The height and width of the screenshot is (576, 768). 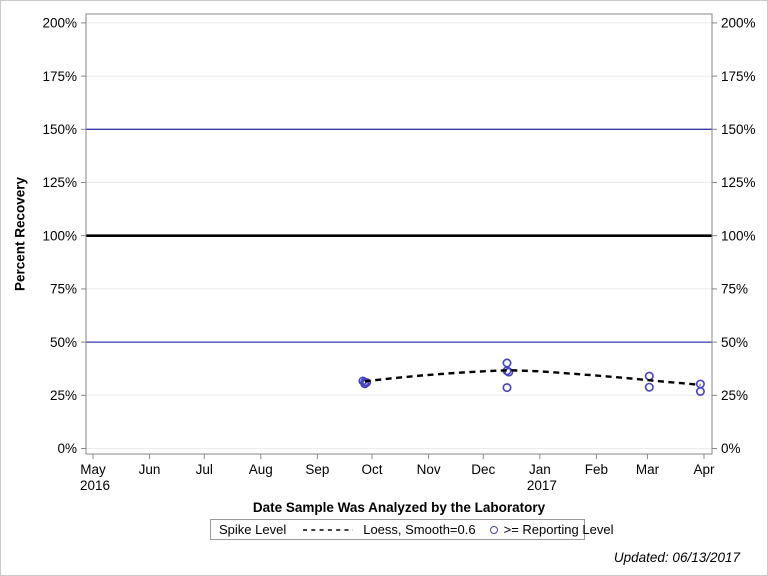 What do you see at coordinates (204, 469) in the screenshot?
I see `svg-text: Jul` at bounding box center [204, 469].